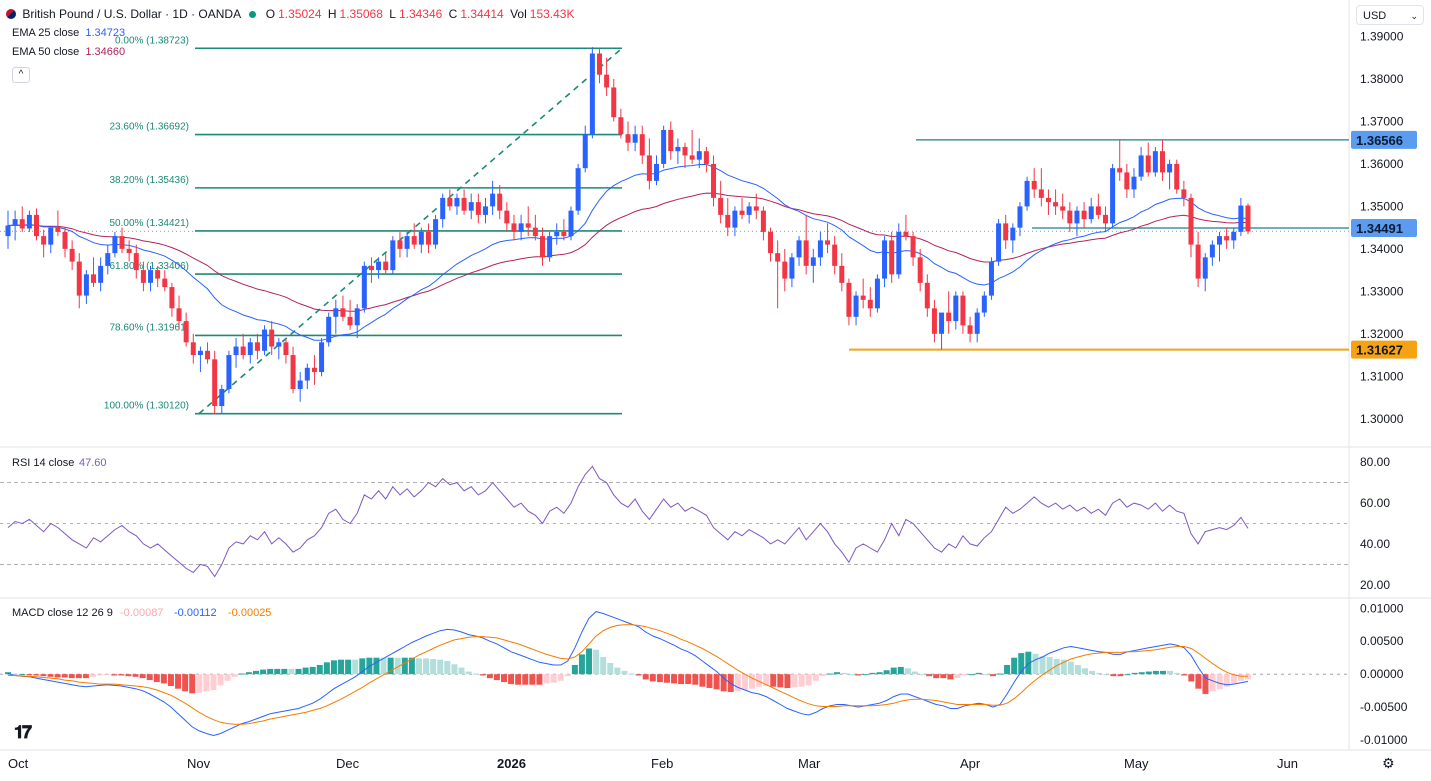  What do you see at coordinates (43, 463) in the screenshot?
I see `rsi-title: RSI 14 close` at bounding box center [43, 463].